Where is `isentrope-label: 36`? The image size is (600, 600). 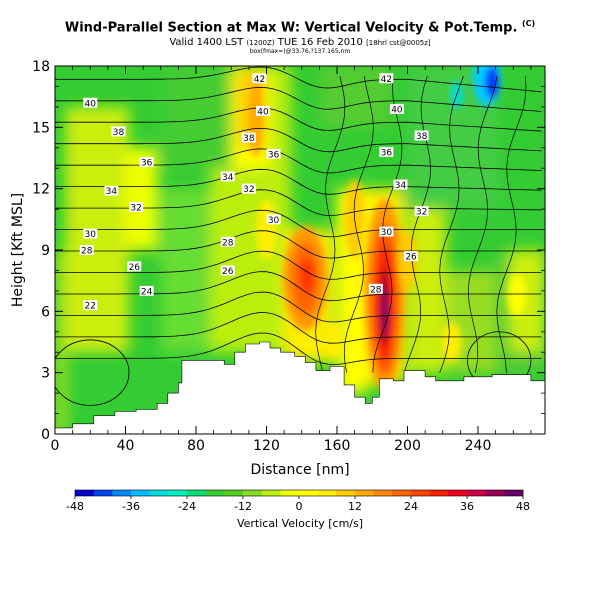
isentrope-label: 36 is located at coordinates (146, 163).